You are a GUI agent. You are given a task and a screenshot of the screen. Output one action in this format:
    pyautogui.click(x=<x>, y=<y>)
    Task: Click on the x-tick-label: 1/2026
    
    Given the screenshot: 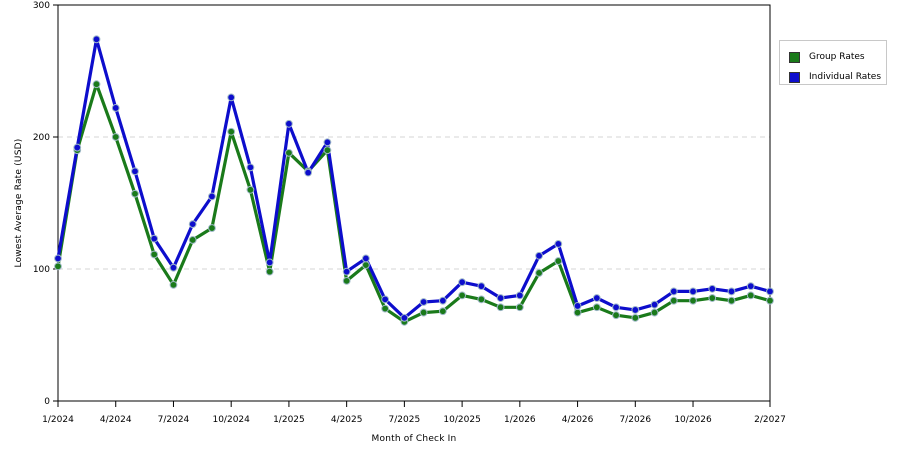 What is the action you would take?
    pyautogui.click(x=520, y=420)
    